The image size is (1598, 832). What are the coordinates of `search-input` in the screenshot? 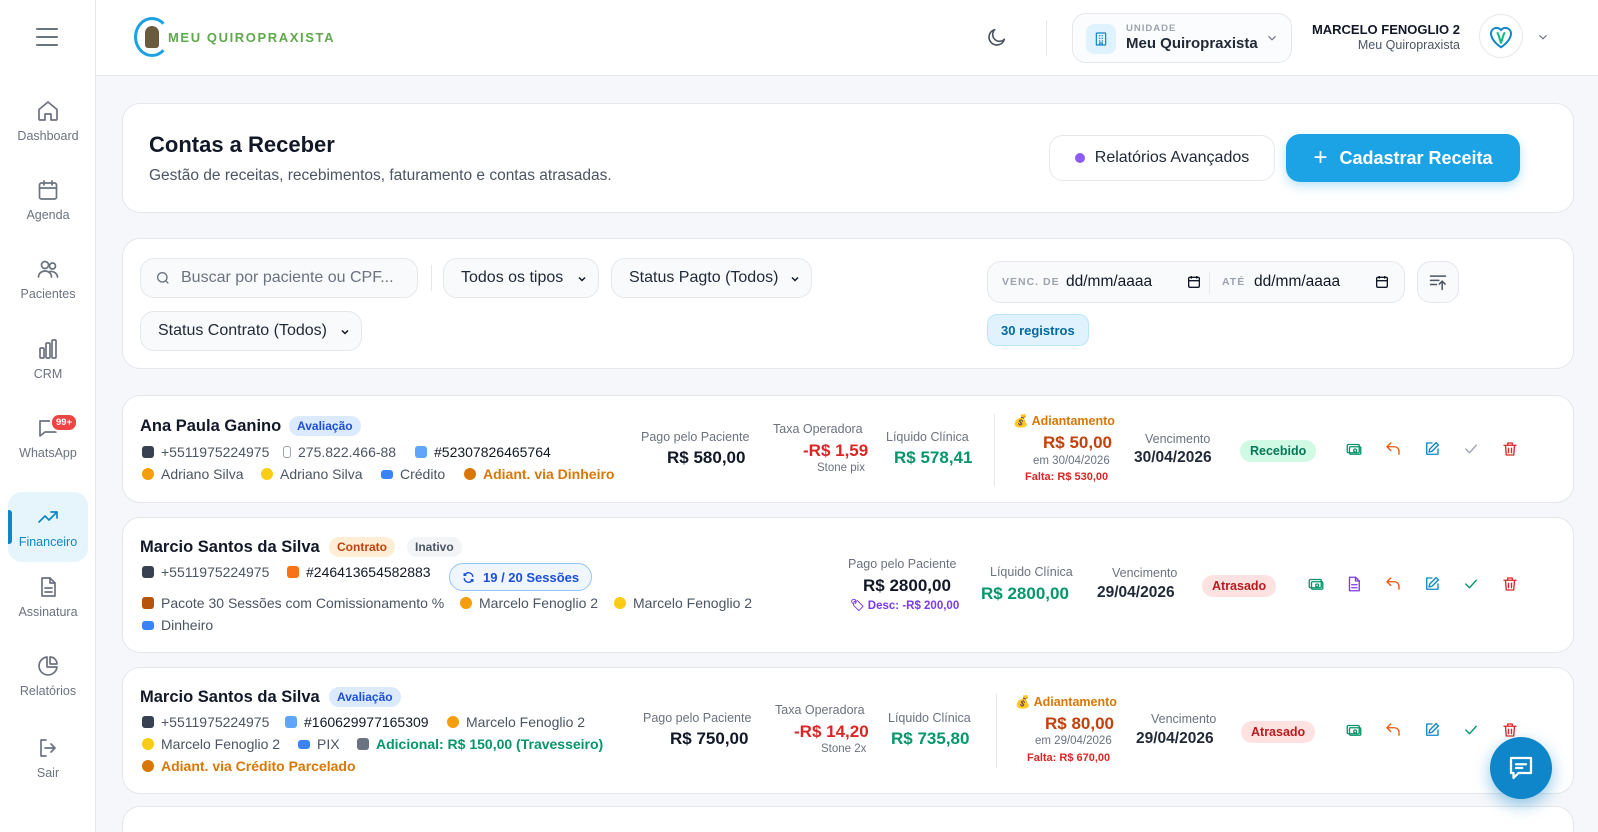 It's located at (296, 278).